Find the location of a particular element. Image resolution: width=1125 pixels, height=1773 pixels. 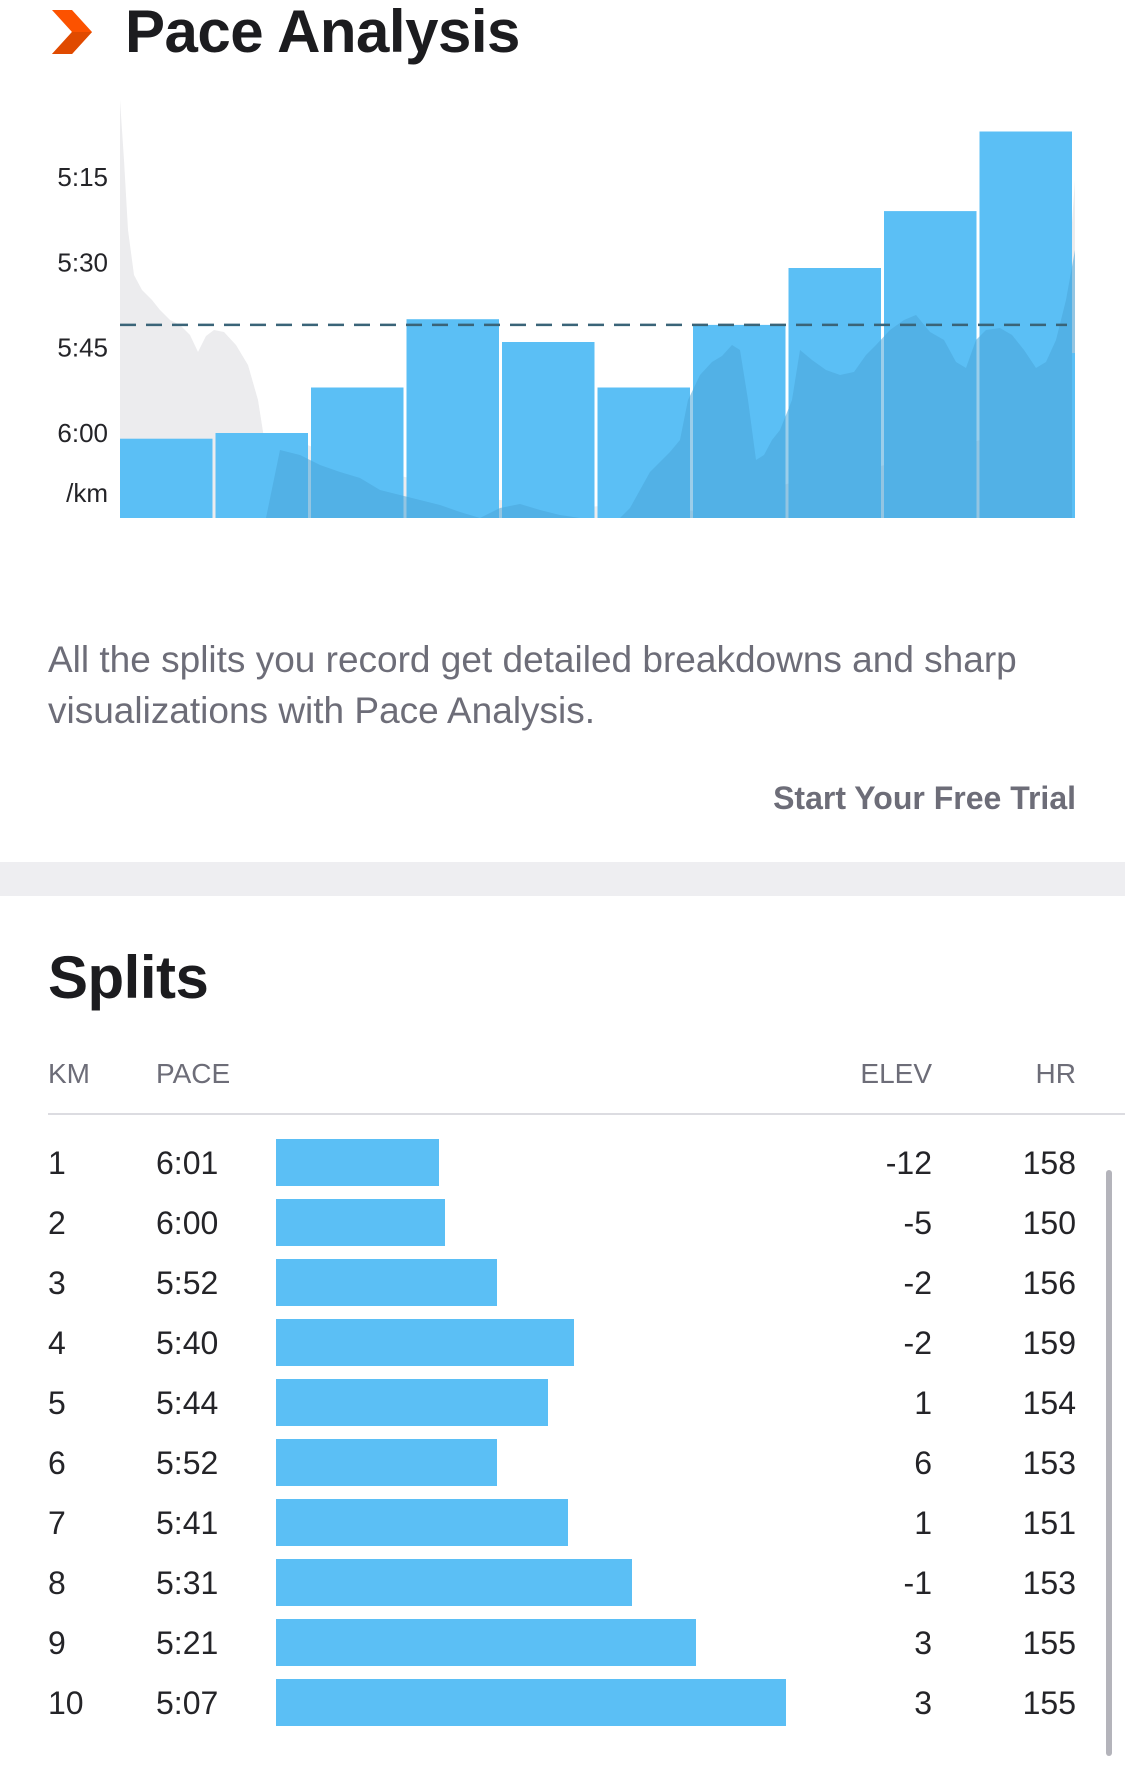

table-row: 7 5:41 1 151 is located at coordinates (562, 1523).